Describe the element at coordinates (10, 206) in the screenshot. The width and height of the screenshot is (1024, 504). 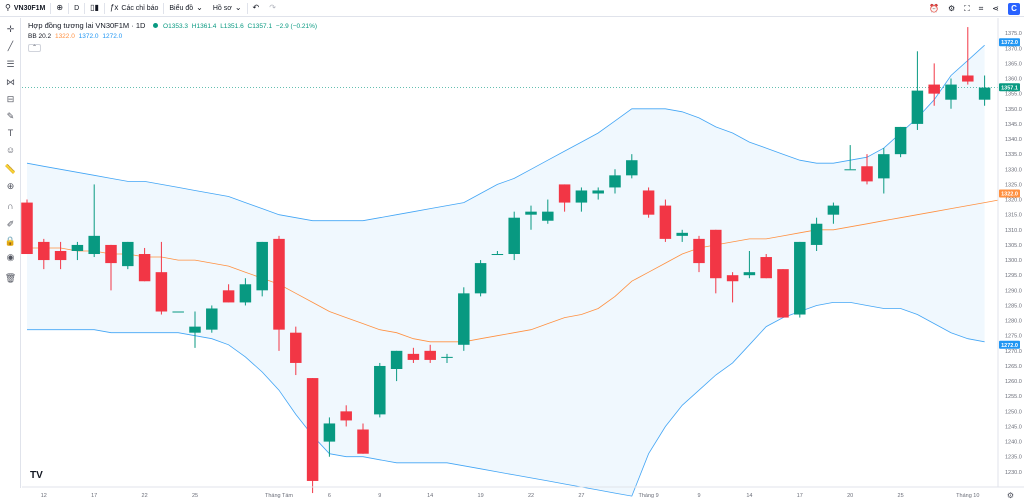
I see `magnet-icon: ∩` at that location.